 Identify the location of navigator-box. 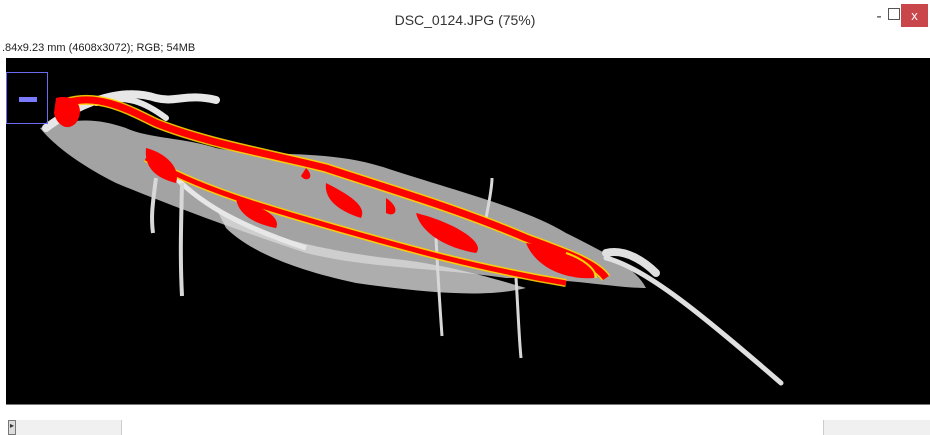
(27, 98).